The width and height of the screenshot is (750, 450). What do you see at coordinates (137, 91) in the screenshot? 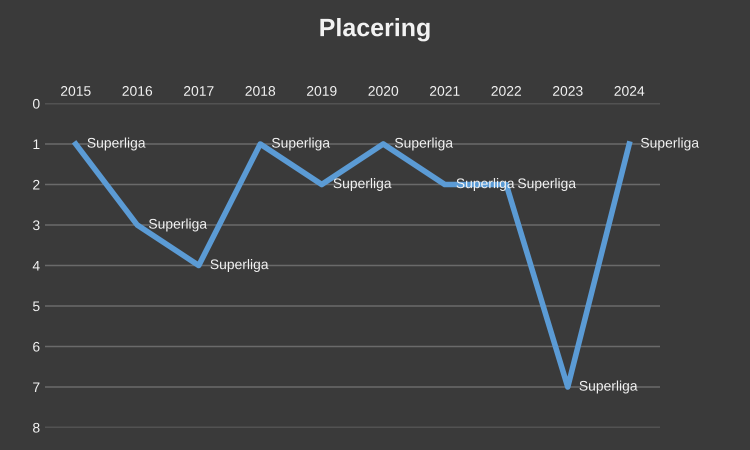
I see `x-tick-label: 2016` at bounding box center [137, 91].